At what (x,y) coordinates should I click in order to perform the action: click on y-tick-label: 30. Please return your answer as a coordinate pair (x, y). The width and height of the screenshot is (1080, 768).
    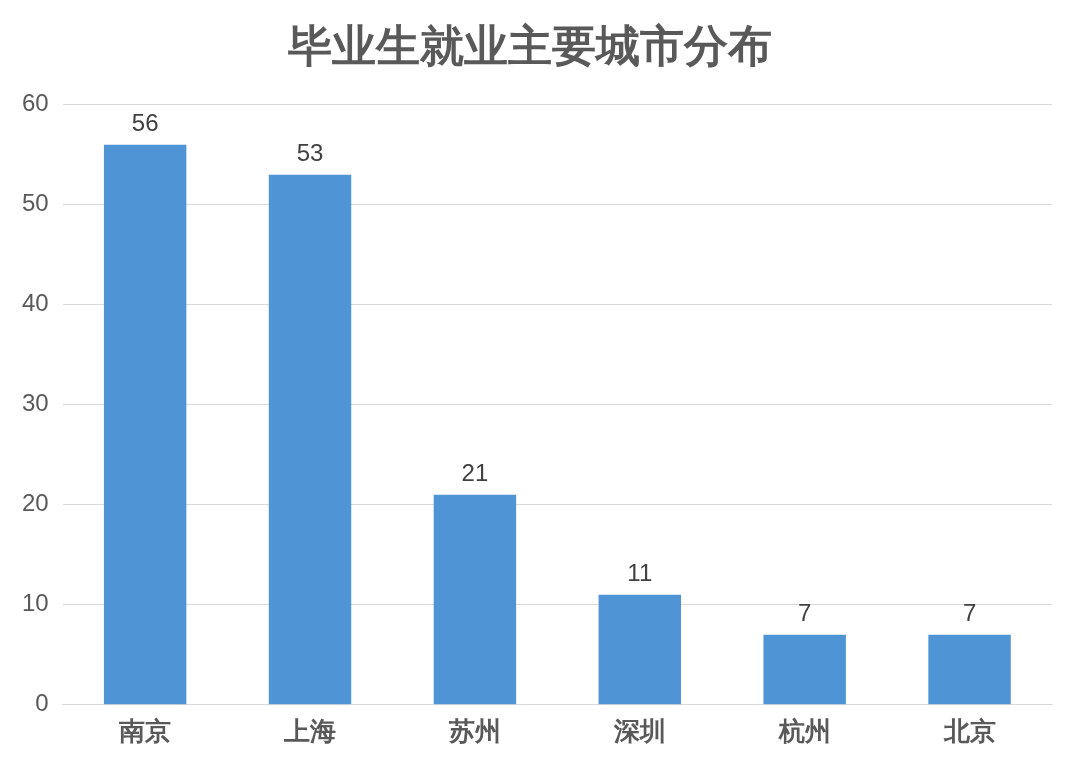
    Looking at the image, I should click on (35, 403).